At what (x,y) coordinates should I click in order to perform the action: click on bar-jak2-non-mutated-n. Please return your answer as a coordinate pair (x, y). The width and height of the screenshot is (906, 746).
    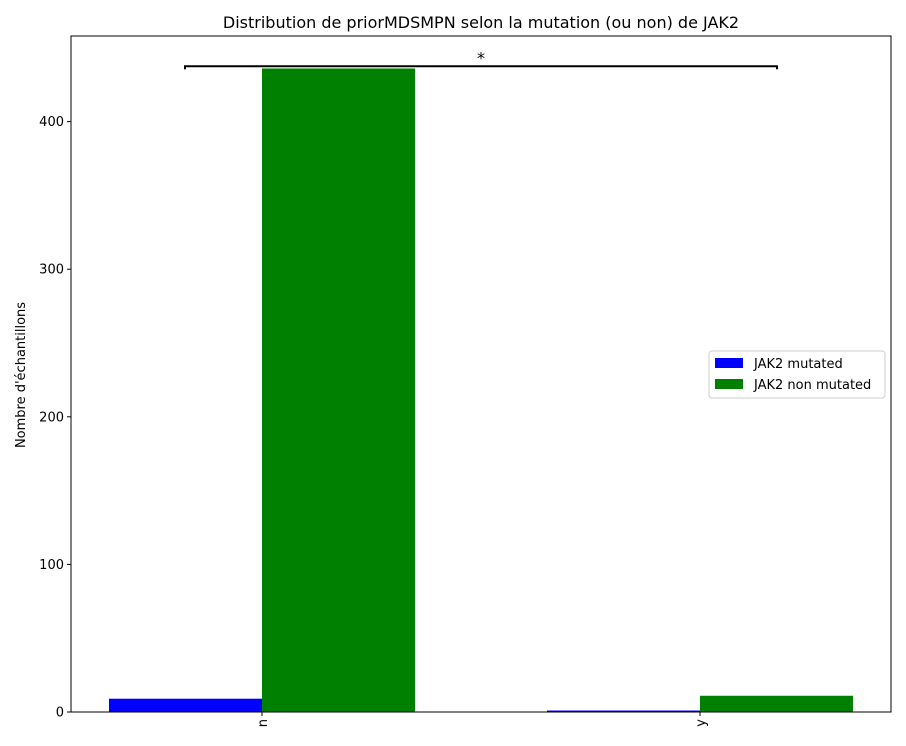
    Looking at the image, I should click on (338, 390).